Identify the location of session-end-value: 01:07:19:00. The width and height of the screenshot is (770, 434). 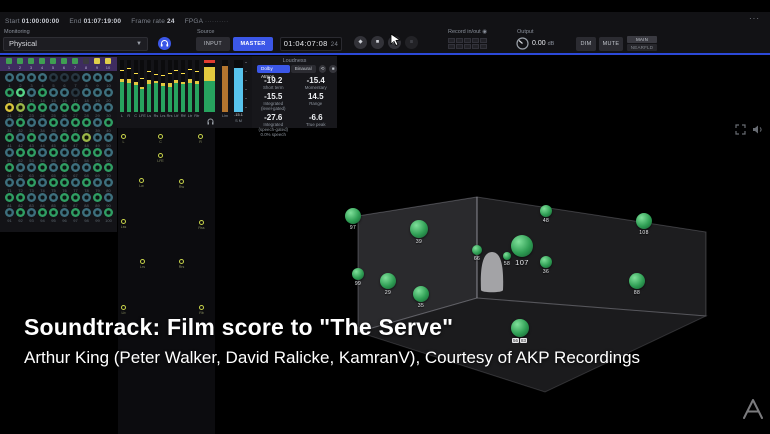
(102, 21).